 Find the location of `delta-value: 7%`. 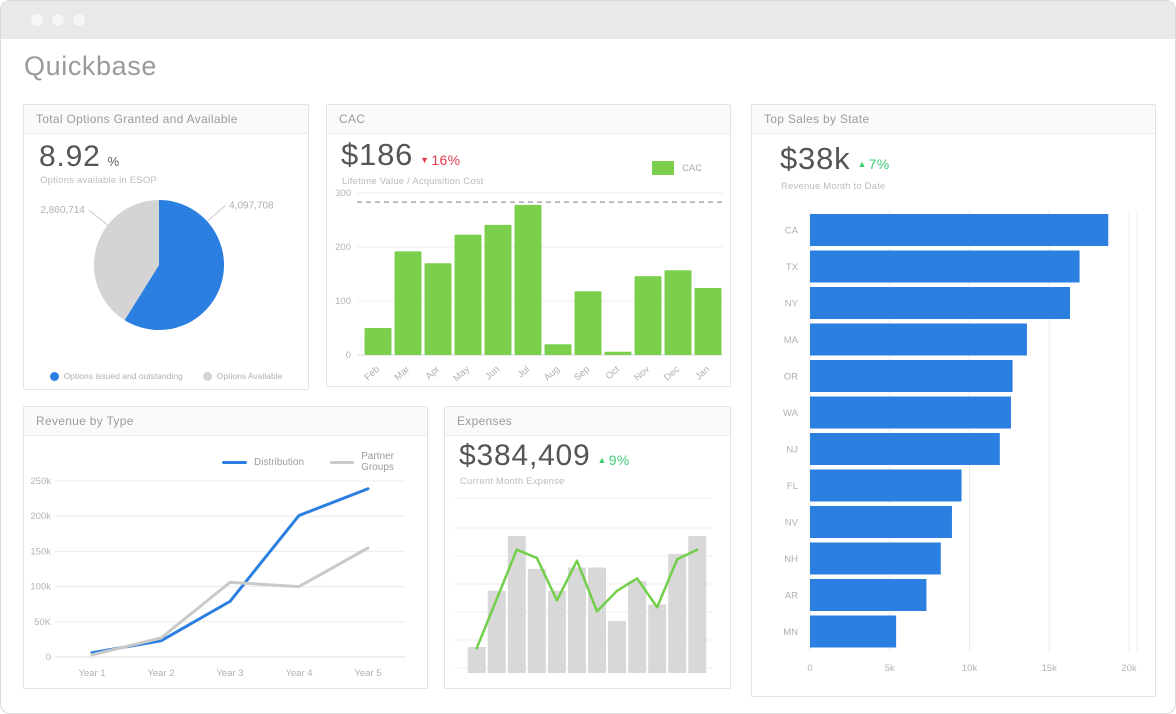

delta-value: 7% is located at coordinates (879, 164).